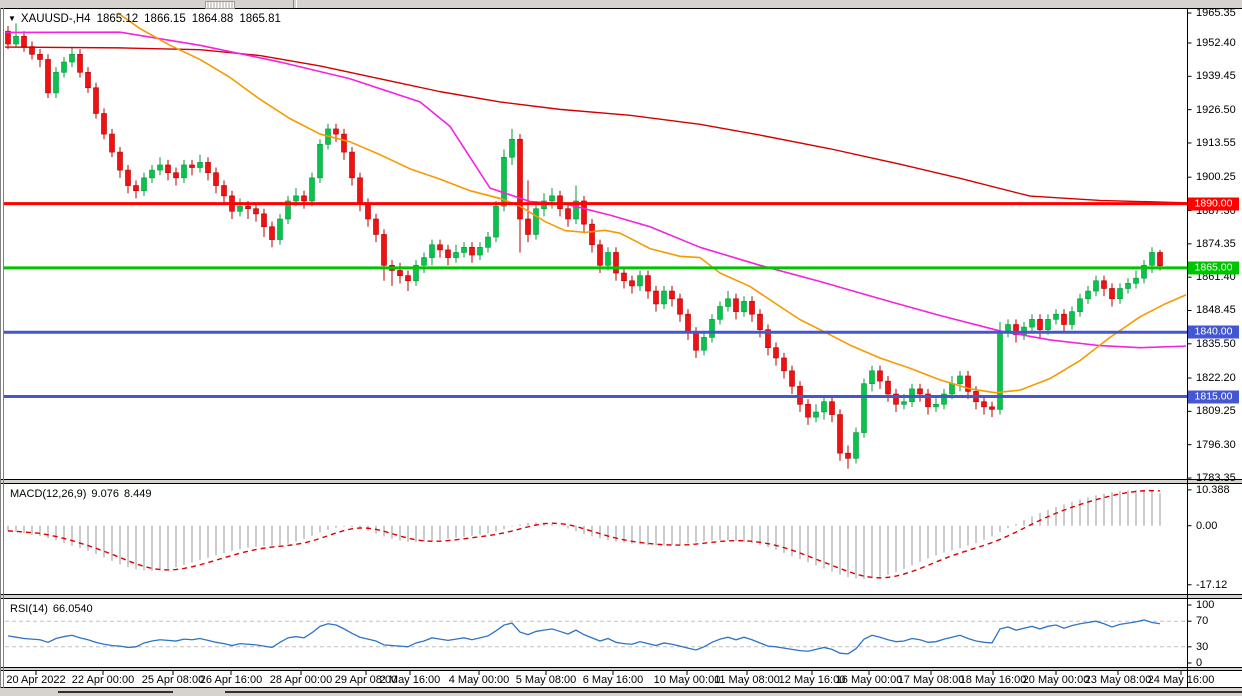 This screenshot has height=696, width=1242. Describe the element at coordinates (595, 679) in the screenshot. I see `time-axis-area` at that location.